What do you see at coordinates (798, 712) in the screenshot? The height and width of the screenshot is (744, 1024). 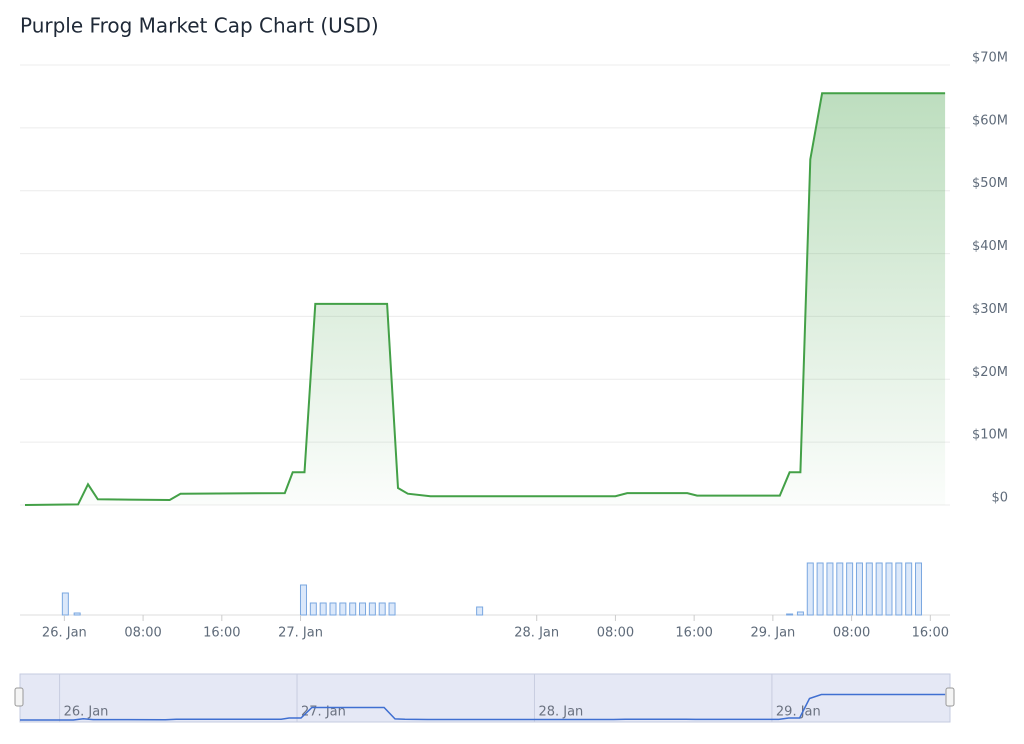 I see `navigator-label: 29. Jan` at bounding box center [798, 712].